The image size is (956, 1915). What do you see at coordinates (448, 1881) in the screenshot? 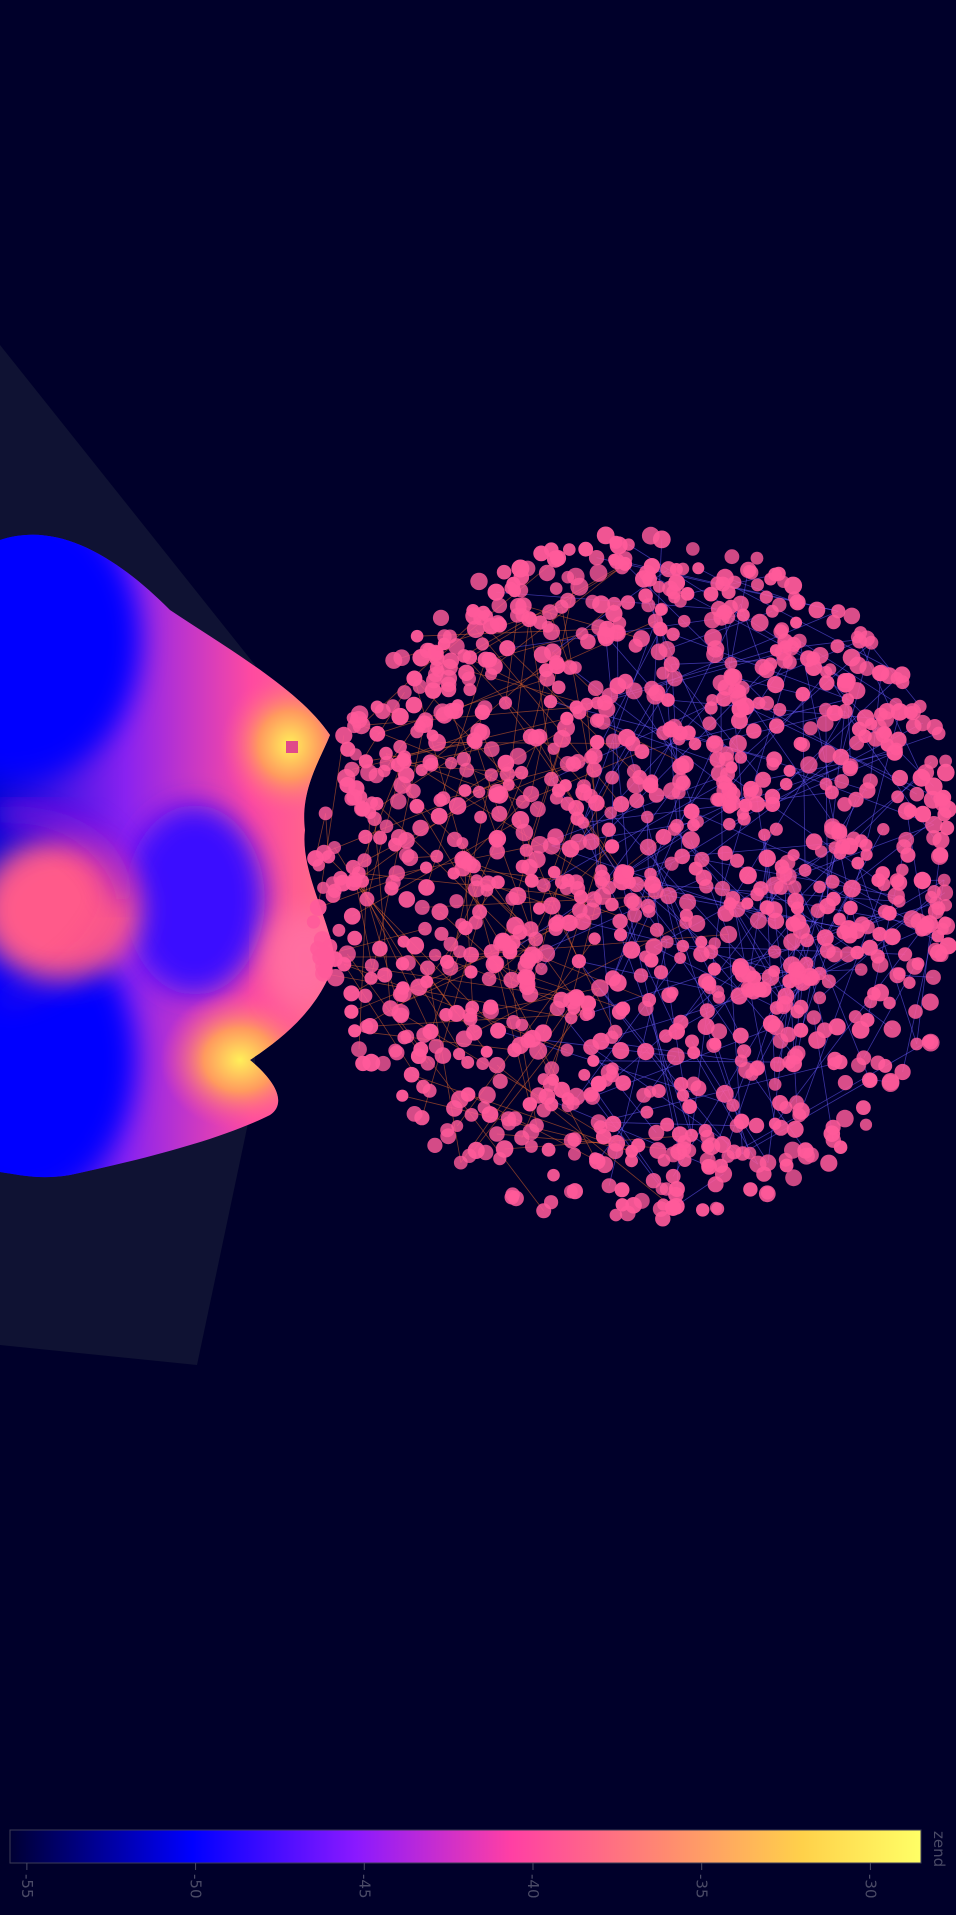
I see `colorbar-ticks: -55 -50 -45 -40 -35 -30` at bounding box center [448, 1881].